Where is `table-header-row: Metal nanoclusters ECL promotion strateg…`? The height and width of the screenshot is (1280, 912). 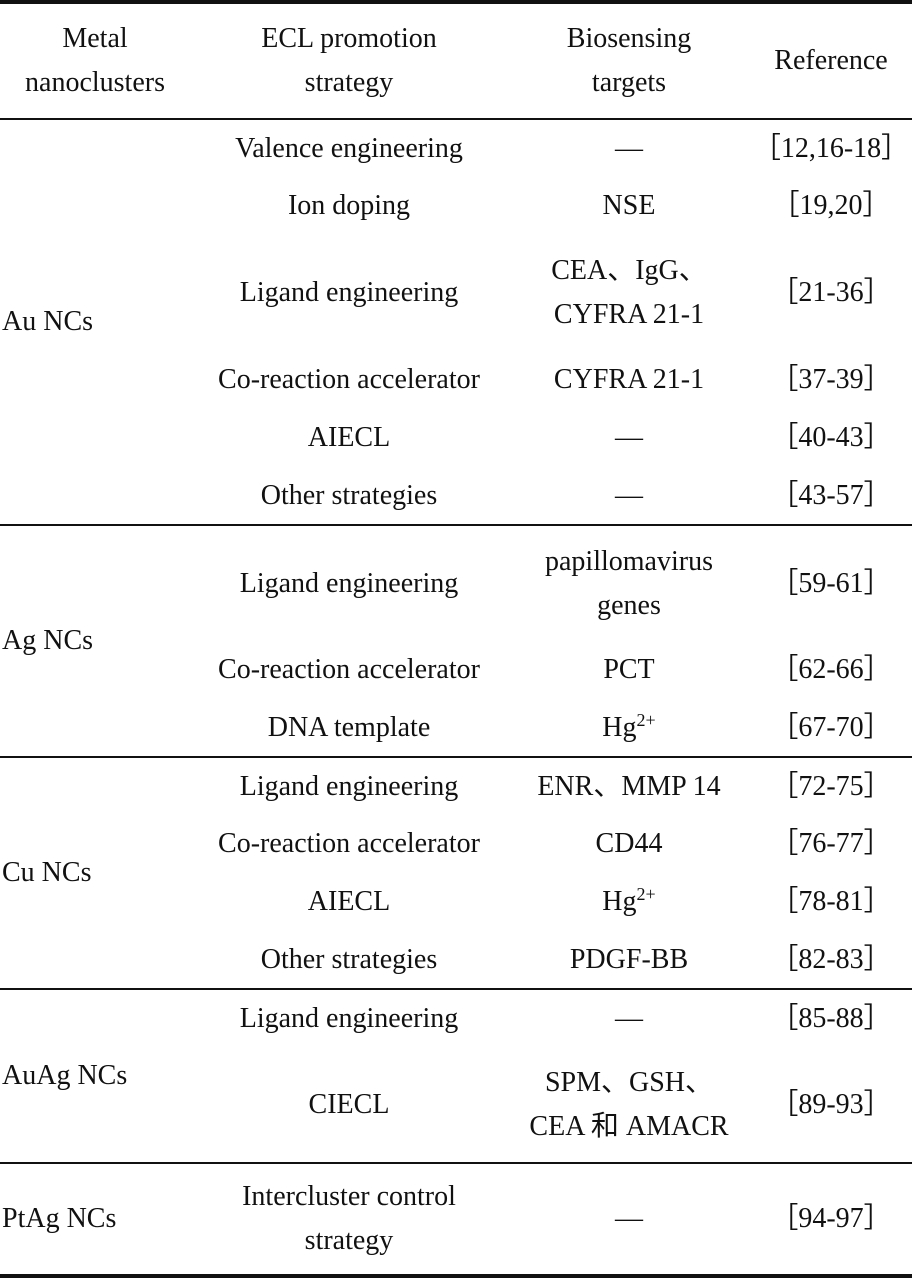
table-header-row: Metal nanoclusters ECL promotion strateg… is located at coordinates (456, 60).